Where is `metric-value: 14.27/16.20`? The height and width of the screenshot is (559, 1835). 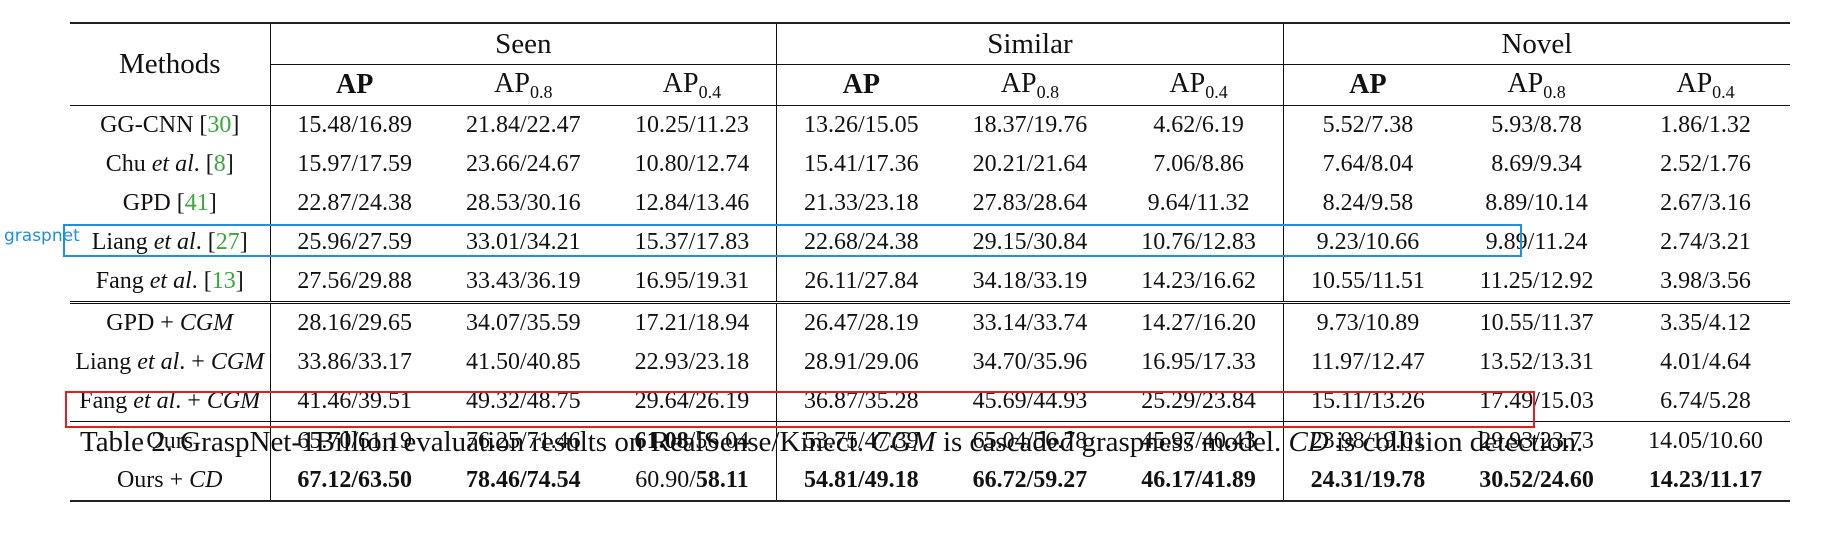
metric-value: 14.27/16.20 is located at coordinates (1199, 322).